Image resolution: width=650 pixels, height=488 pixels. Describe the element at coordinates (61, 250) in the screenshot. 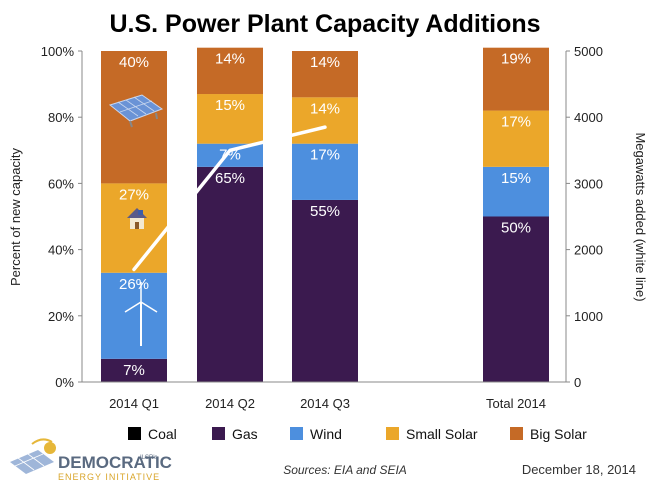

I see `left-tick-label: 40%` at that location.